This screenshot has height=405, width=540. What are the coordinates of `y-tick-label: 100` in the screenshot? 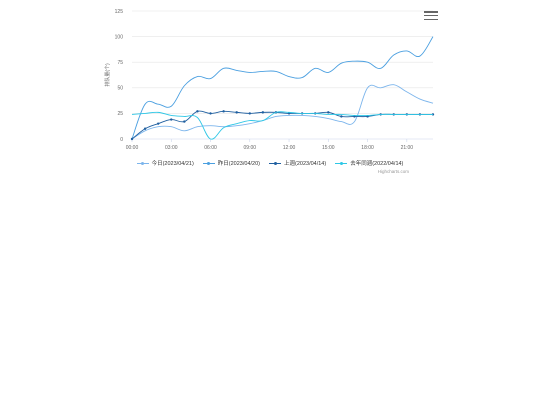 It's located at (119, 37).